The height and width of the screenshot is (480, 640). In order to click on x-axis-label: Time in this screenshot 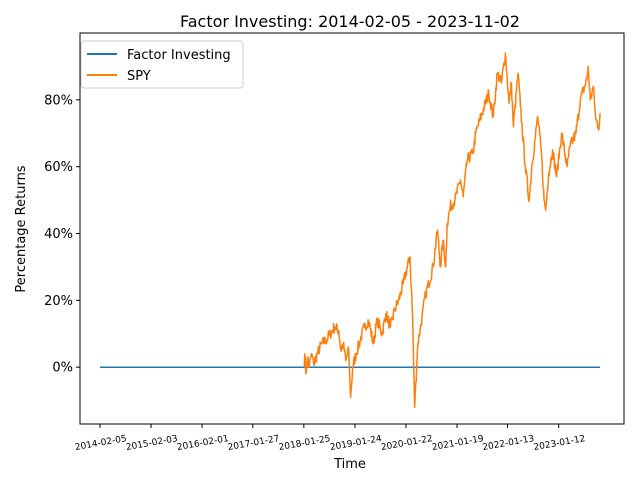, I will do `click(349, 464)`.